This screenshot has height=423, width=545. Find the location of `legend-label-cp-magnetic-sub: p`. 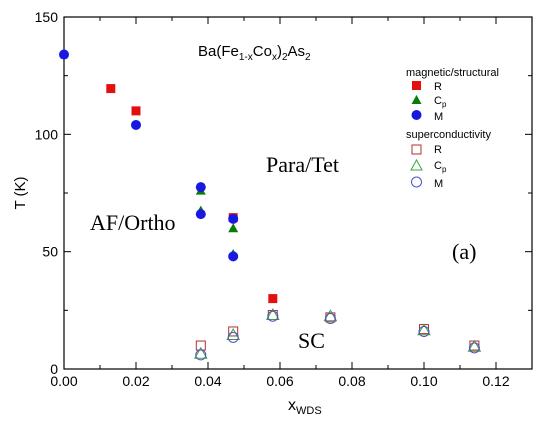

legend-label-cp-magnetic-sub: p is located at coordinates (444, 104).